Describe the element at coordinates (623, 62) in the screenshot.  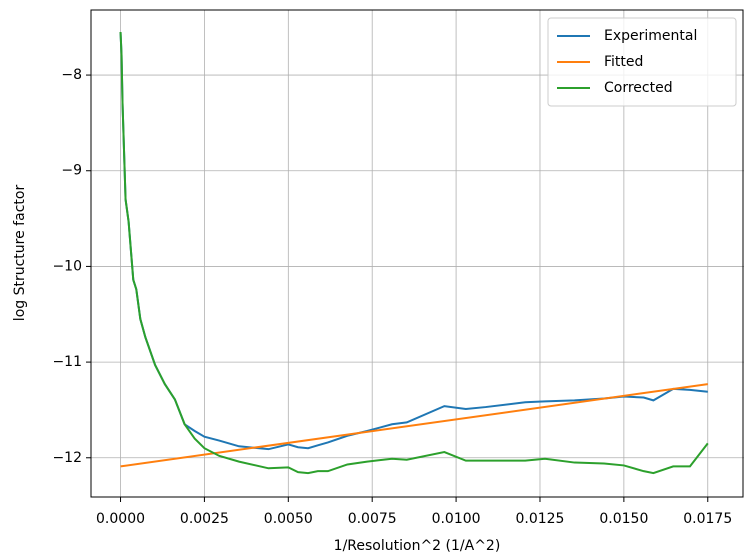
I see `legend-label: Fitted` at that location.